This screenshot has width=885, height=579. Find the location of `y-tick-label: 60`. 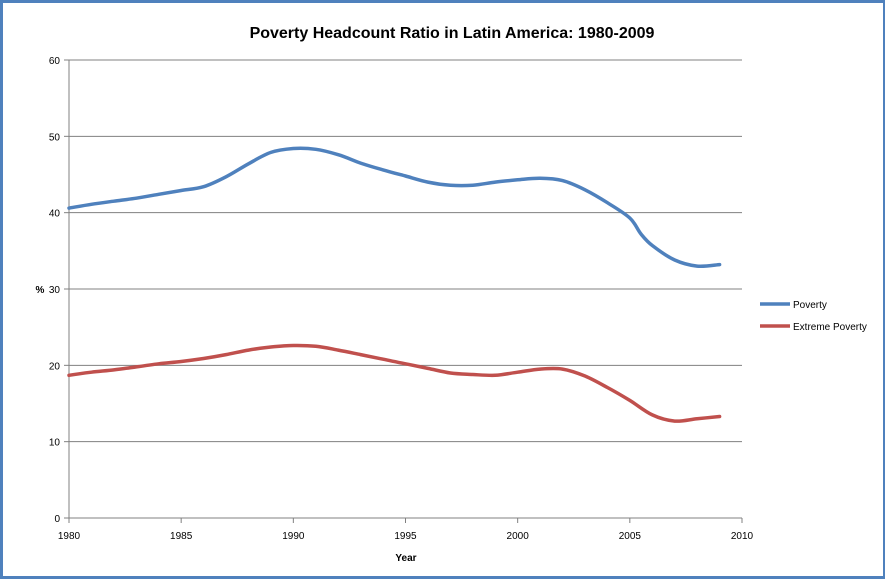

y-tick-label: 60 is located at coordinates (55, 61).